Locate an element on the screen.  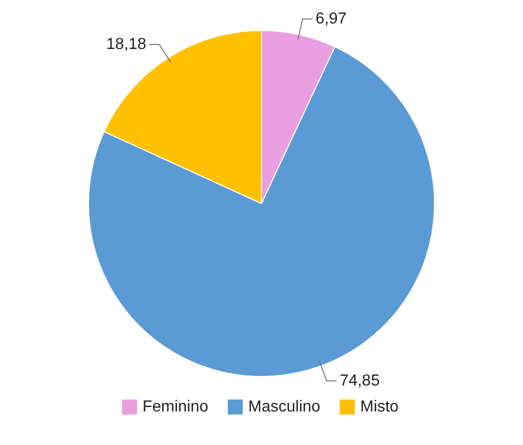
legend-label: Misto is located at coordinates (379, 407).